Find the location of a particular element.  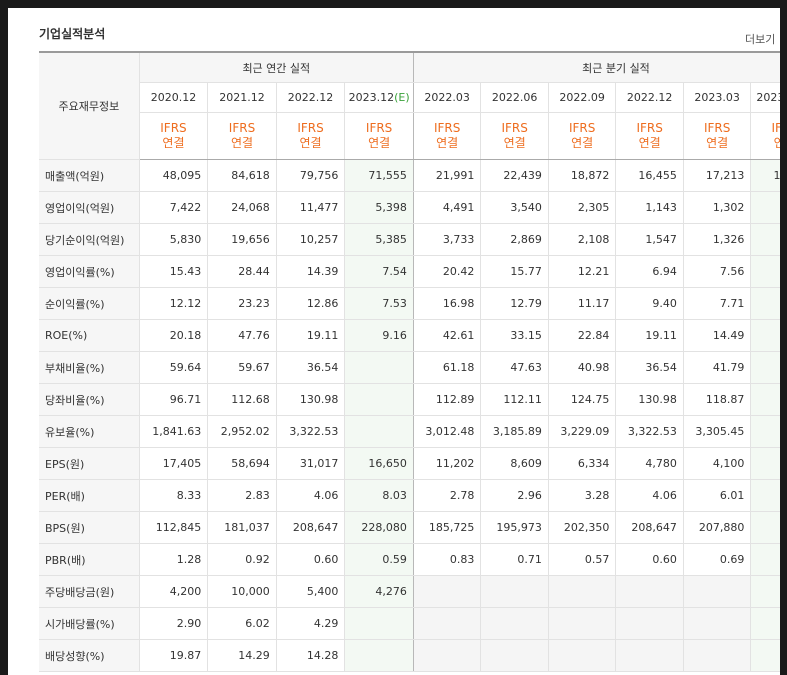

annual-value-cell: 2.90 is located at coordinates (174, 623).